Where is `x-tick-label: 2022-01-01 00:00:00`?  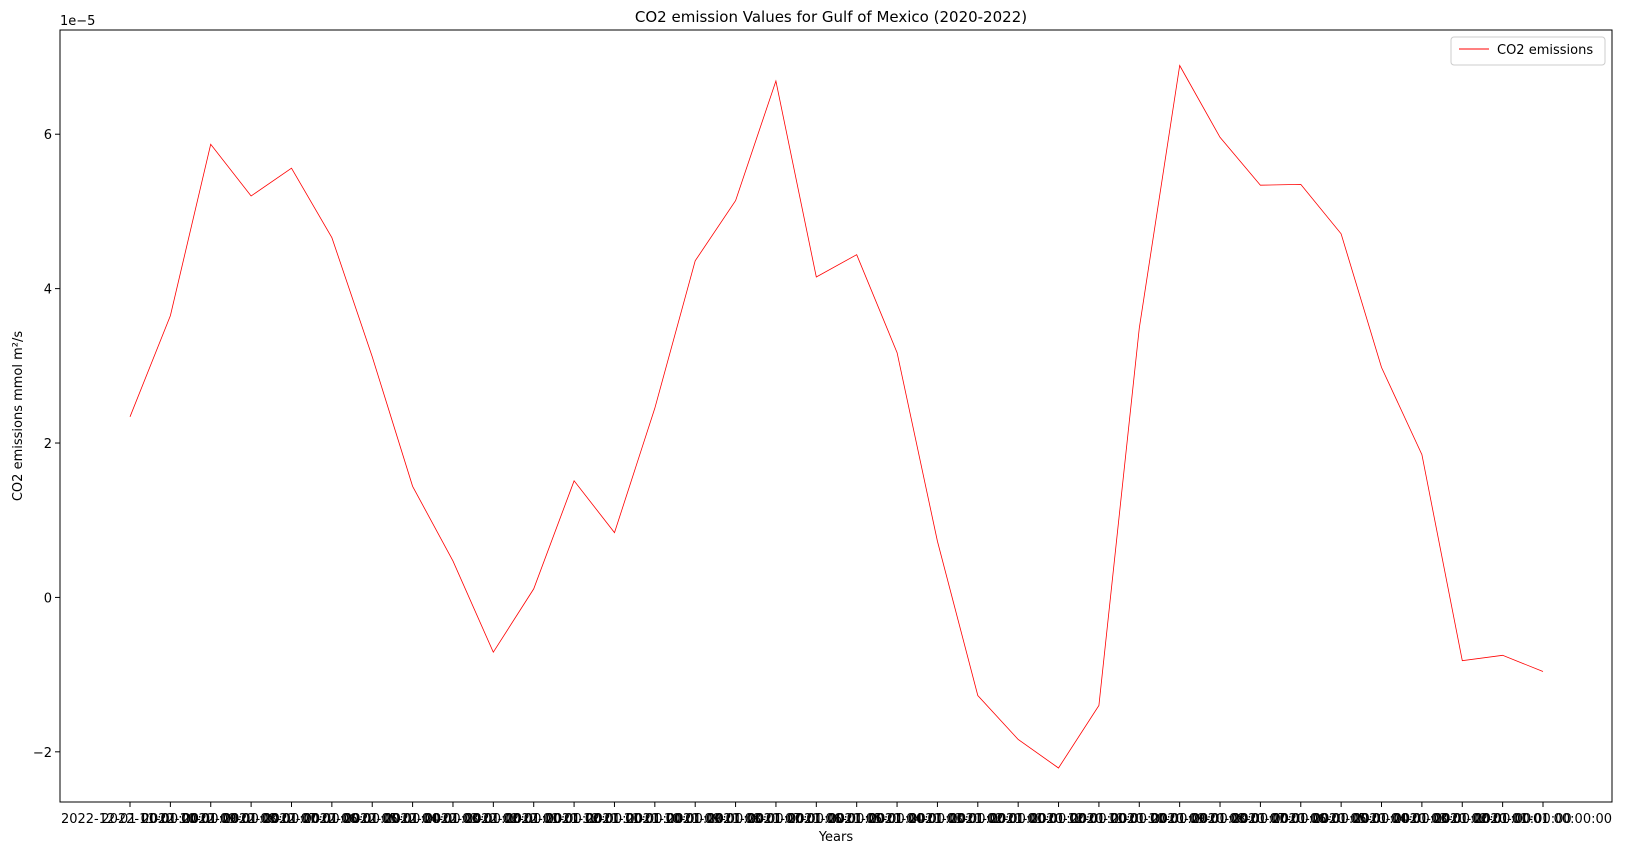 x-tick-label: 2022-01-01 00:00:00 is located at coordinates (574, 819).